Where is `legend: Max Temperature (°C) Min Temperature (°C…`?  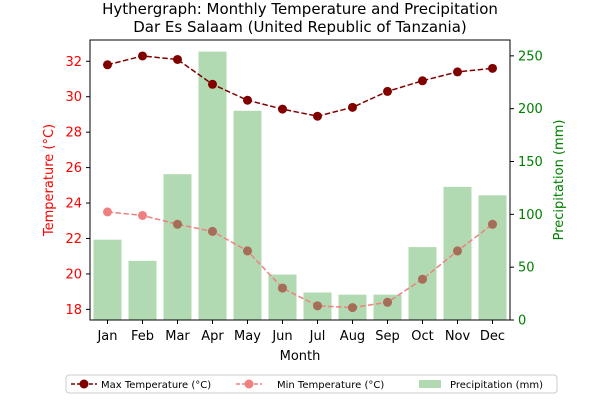 legend: Max Temperature (°C) Min Temperature (°C… is located at coordinates (311, 384).